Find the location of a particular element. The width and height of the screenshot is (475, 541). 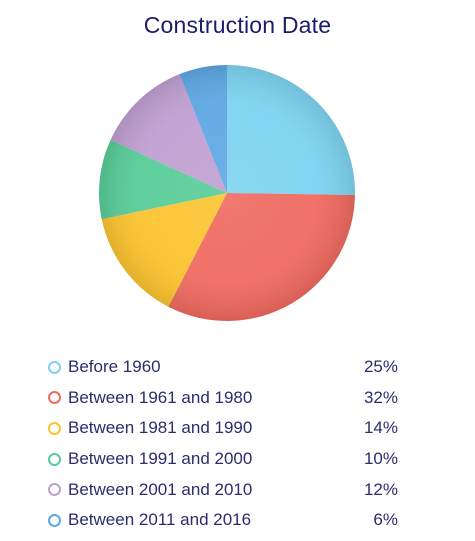

legend-item: Between 1991 and 2000 10% is located at coordinates (223, 459).